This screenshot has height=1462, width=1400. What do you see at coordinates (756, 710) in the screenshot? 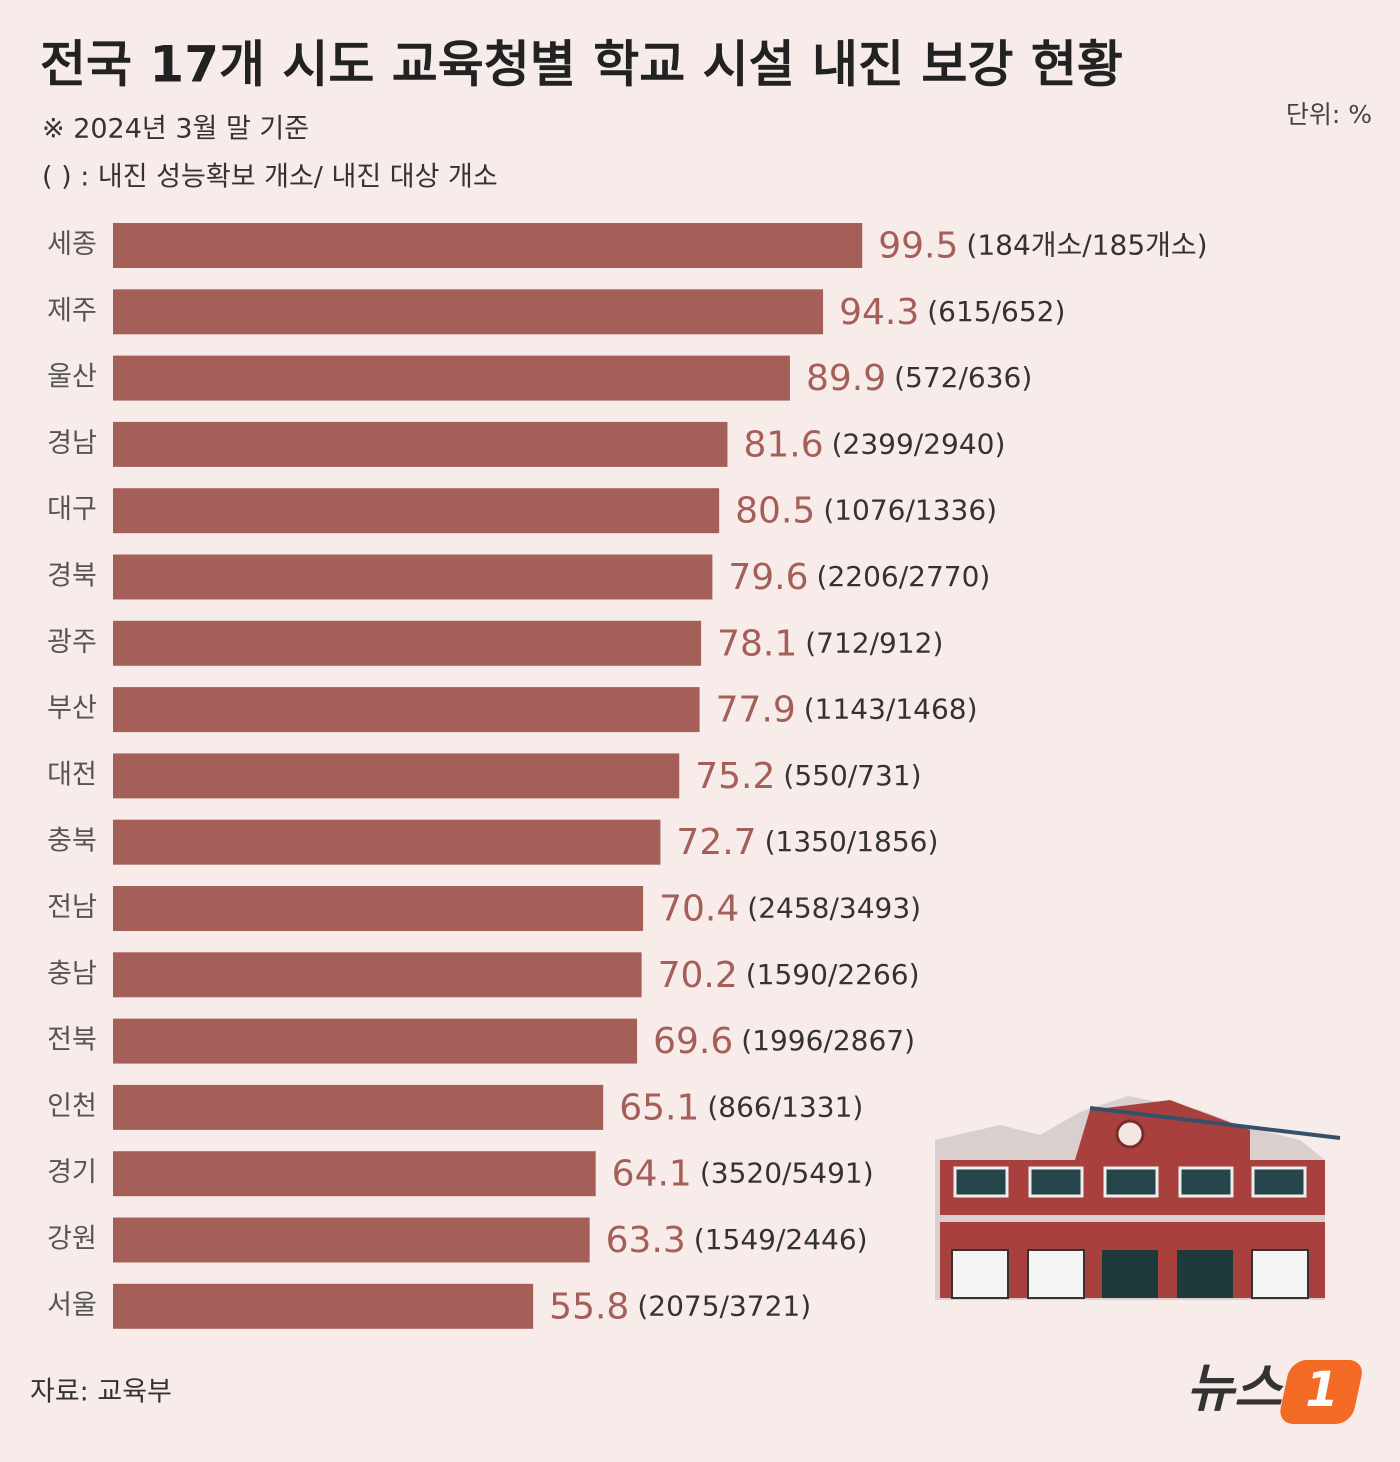
I see `value-label: 77.9` at bounding box center [756, 710].